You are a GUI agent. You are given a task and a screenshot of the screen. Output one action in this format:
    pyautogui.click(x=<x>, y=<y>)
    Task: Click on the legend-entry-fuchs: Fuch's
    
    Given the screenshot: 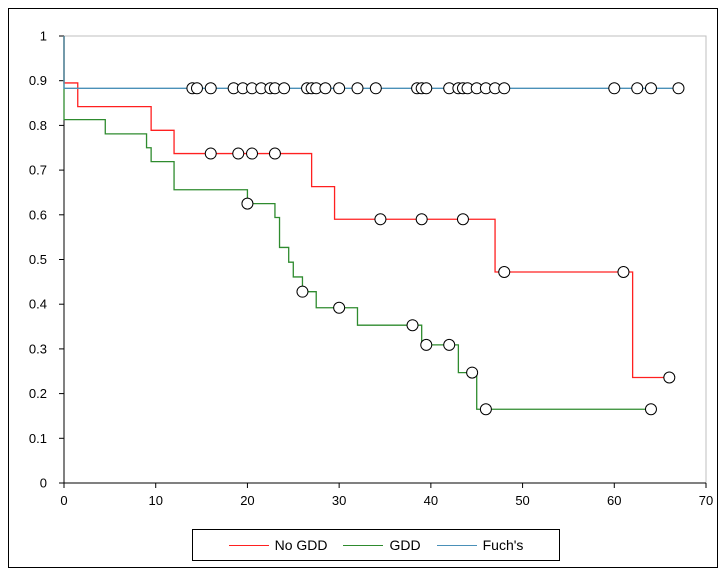 What is the action you would take?
    pyautogui.click(x=480, y=545)
    